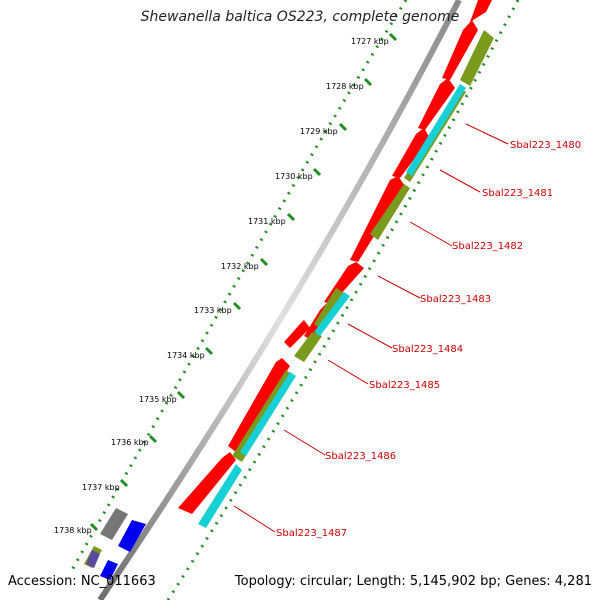 This screenshot has width=600, height=604. Describe the element at coordinates (455, 299) in the screenshot. I see `gene-label: Sbal223_1483` at that location.